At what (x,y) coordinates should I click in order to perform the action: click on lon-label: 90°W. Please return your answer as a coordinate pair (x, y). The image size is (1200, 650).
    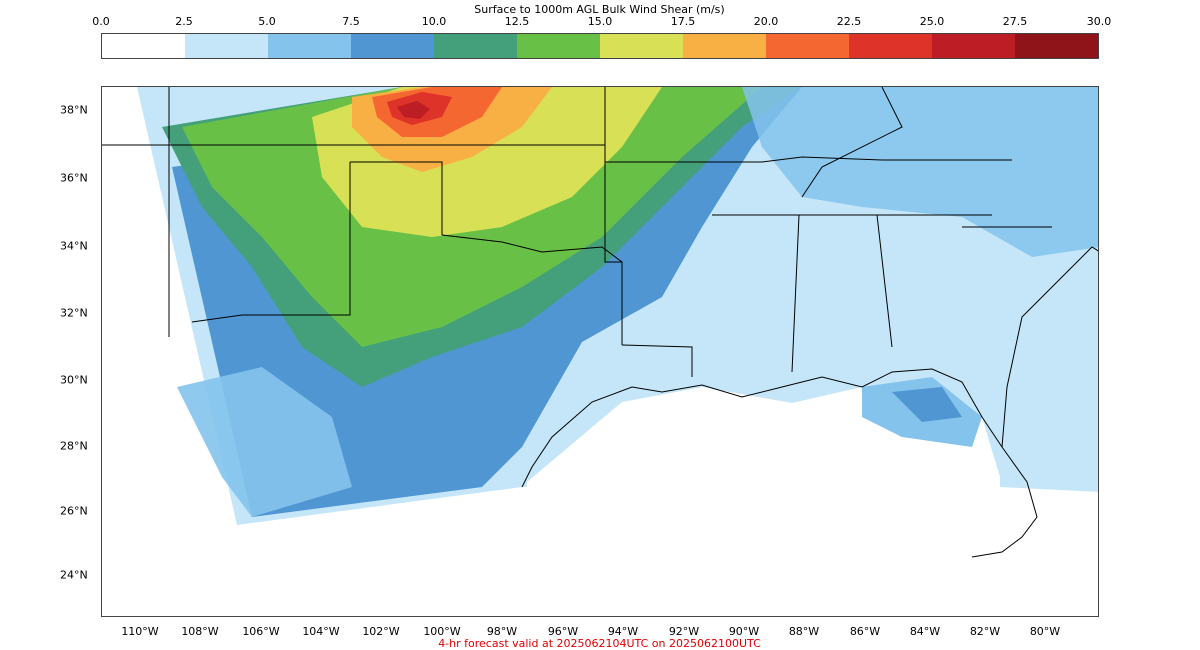
    Looking at the image, I should click on (744, 631).